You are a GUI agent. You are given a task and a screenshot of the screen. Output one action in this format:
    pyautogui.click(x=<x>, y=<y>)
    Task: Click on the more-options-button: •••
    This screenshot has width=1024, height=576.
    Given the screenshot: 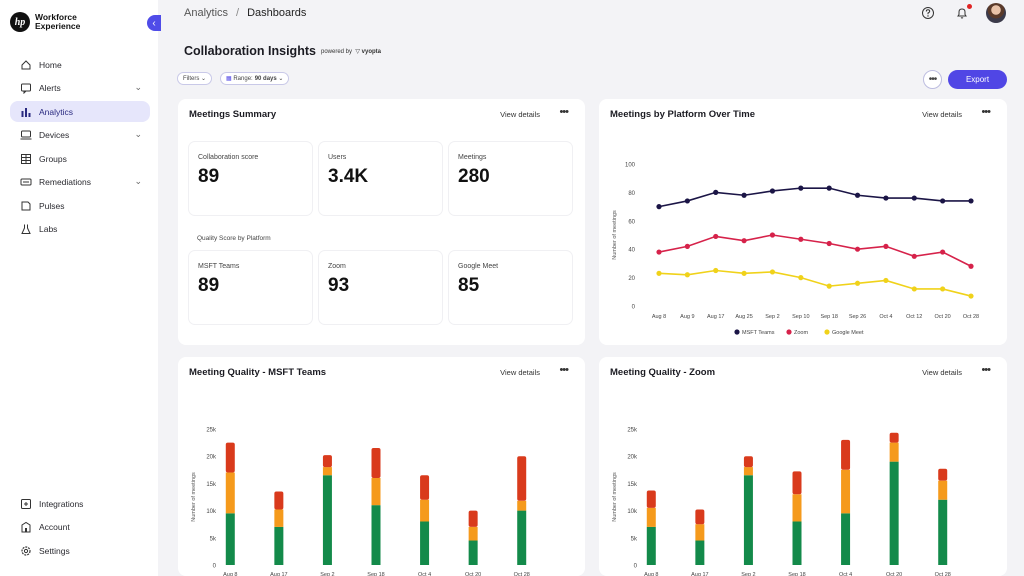 What is the action you would take?
    pyautogui.click(x=932, y=79)
    